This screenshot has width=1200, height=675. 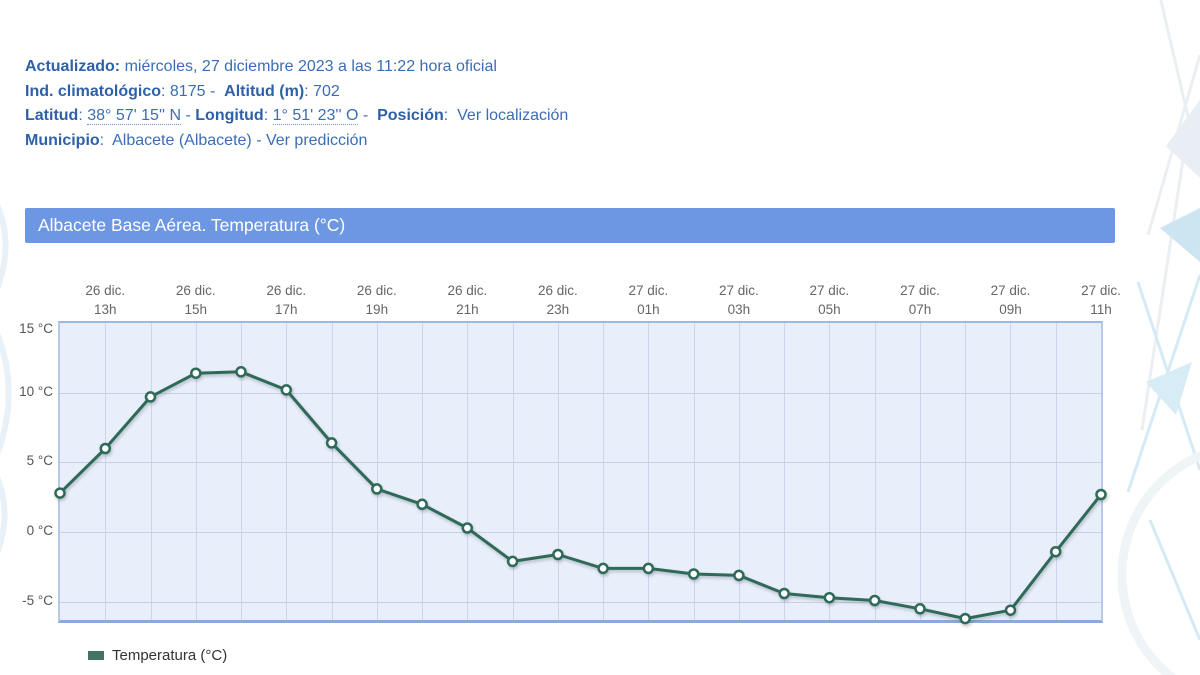 What do you see at coordinates (377, 300) in the screenshot?
I see `x-tick-label: 26 dic. 19h` at bounding box center [377, 300].